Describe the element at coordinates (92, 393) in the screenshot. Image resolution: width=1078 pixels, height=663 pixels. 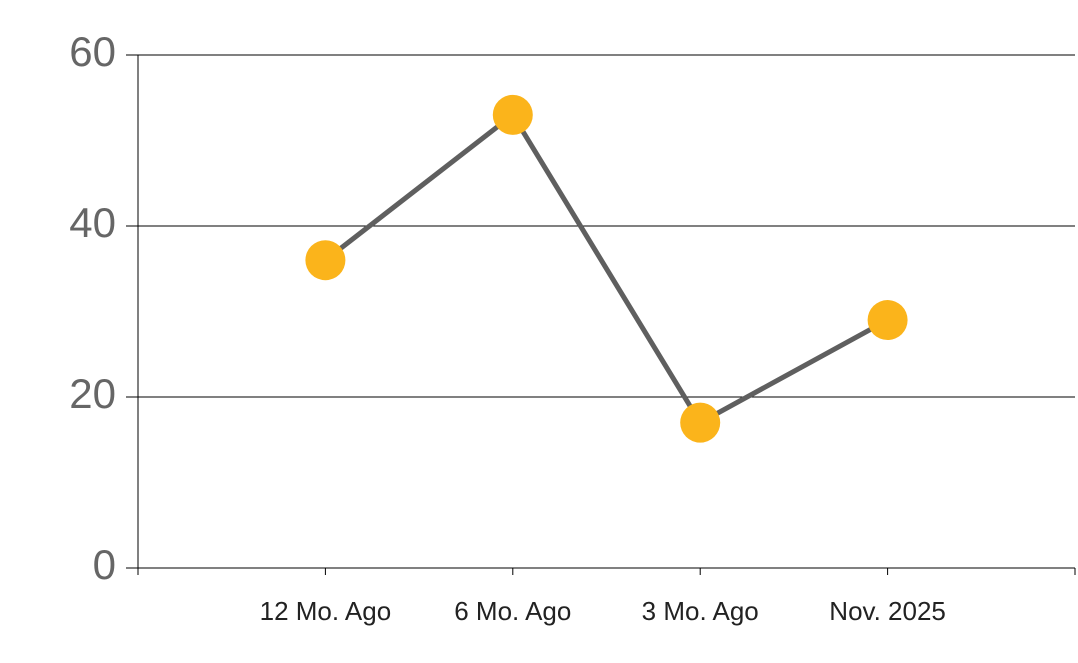
I see `y-tick-label: 20` at that location.